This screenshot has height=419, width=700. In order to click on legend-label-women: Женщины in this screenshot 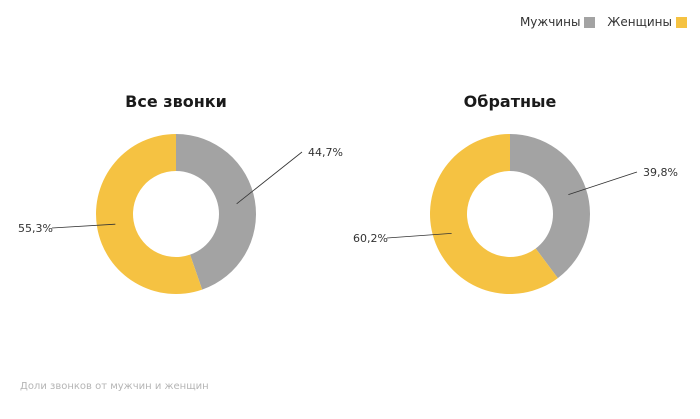, I will do `click(639, 22)`.